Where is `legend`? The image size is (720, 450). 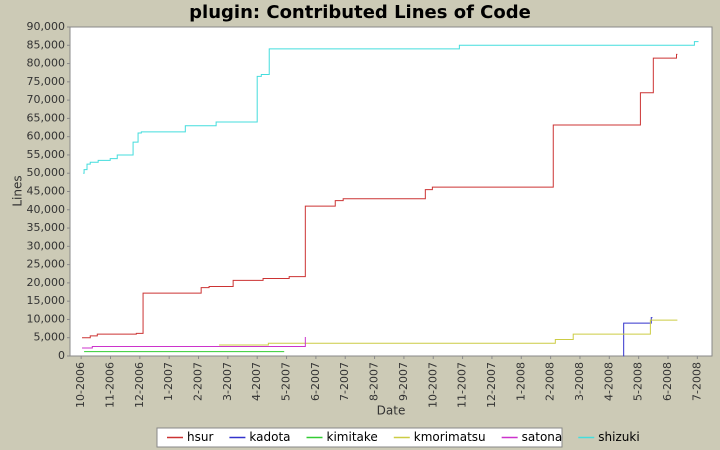
legend is located at coordinates (359, 437).